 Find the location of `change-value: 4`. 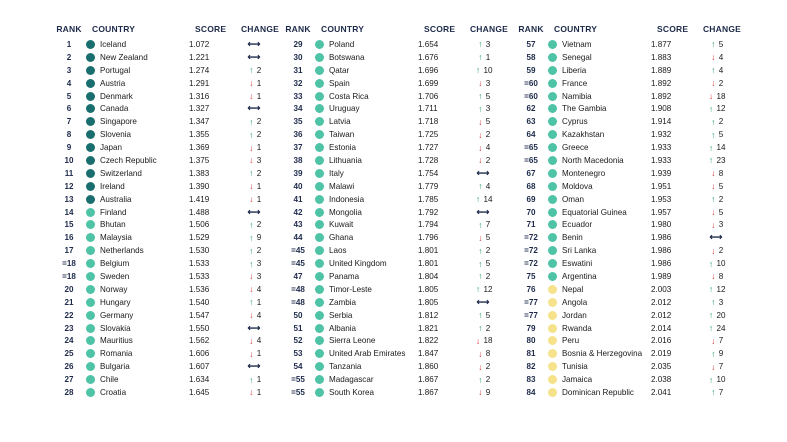

change-value: 4 is located at coordinates (259, 341).